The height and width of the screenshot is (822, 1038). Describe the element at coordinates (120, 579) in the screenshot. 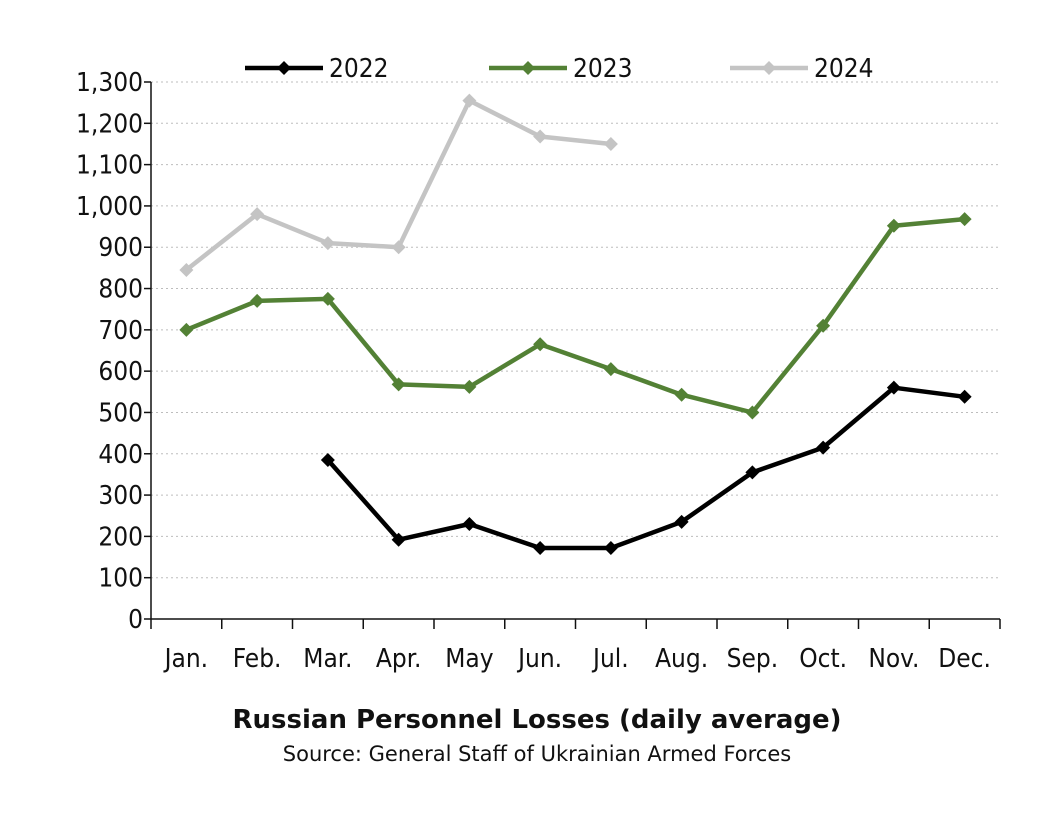

I see `y-tick-label: 100` at that location.